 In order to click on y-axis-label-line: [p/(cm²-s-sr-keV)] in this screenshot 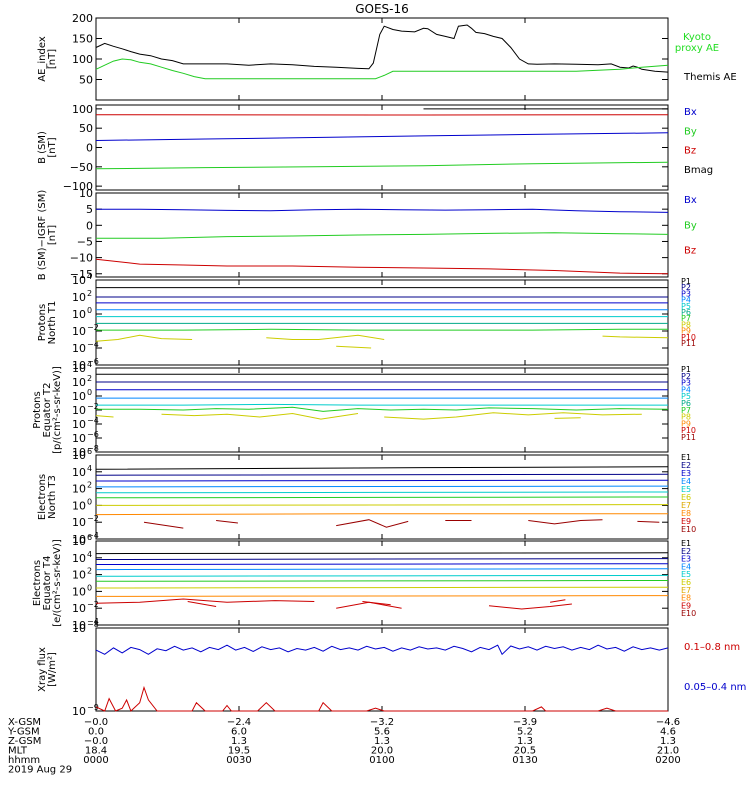, I will do `click(57, 410)`.